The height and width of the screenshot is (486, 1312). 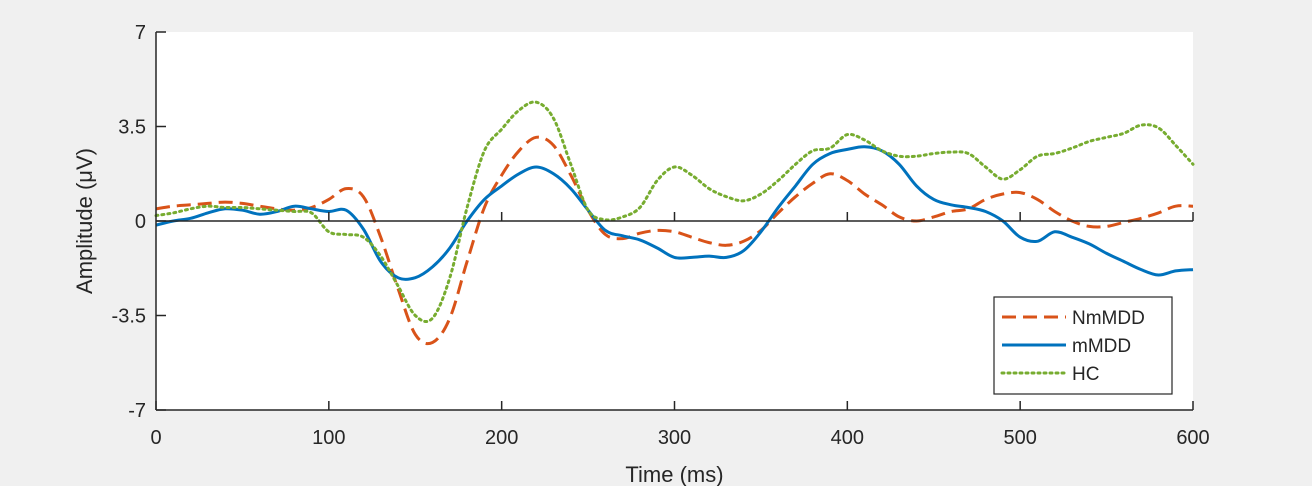 I want to click on x-tick-label: 300, so click(x=674, y=438).